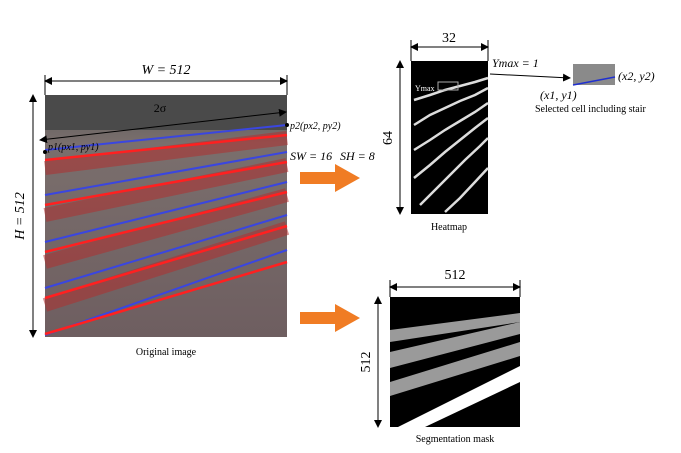  I want to click on heatmap, so click(450, 137).